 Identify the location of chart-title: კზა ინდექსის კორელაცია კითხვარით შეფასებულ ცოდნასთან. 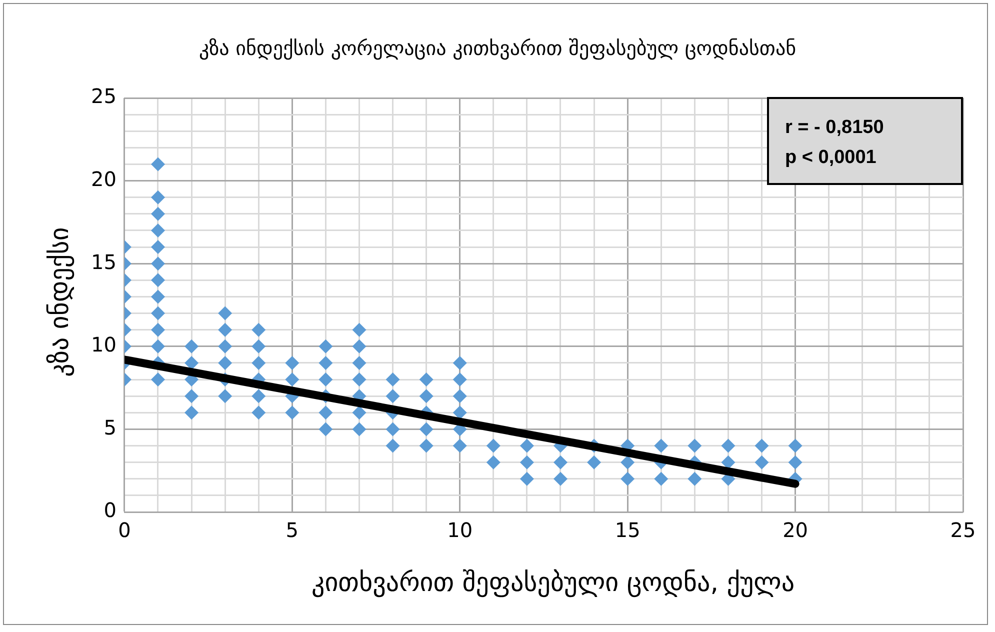
(498, 48).